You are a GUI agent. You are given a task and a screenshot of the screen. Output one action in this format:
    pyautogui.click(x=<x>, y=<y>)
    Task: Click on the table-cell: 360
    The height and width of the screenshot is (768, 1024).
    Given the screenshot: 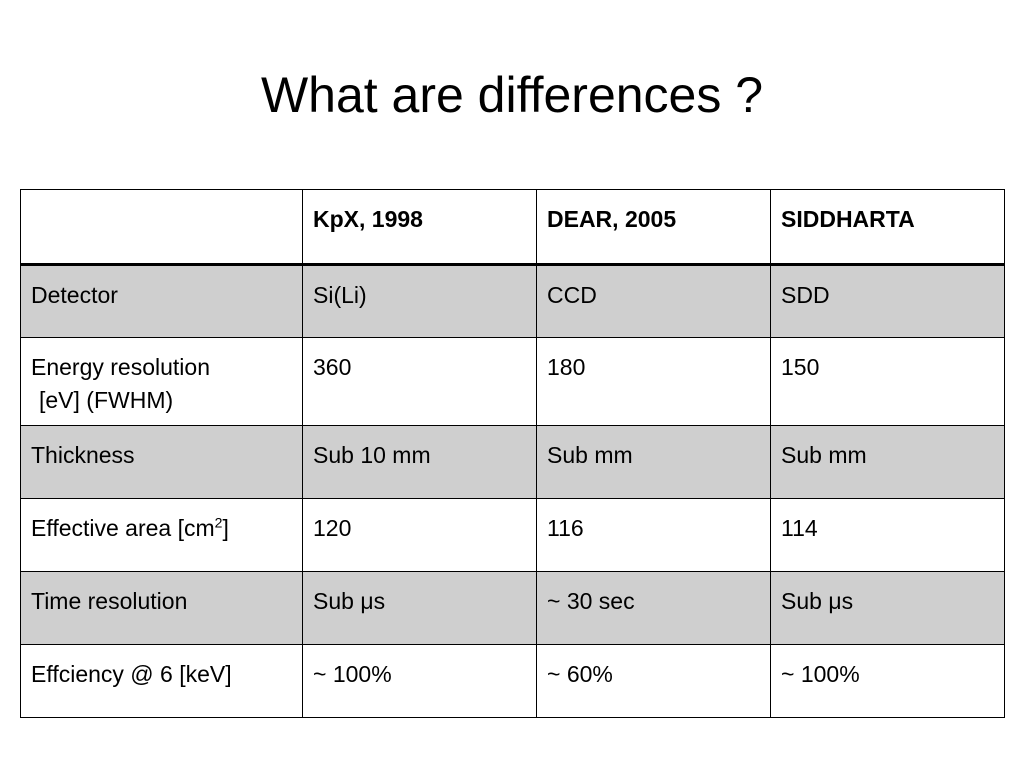 What is the action you would take?
    pyautogui.click(x=419, y=381)
    